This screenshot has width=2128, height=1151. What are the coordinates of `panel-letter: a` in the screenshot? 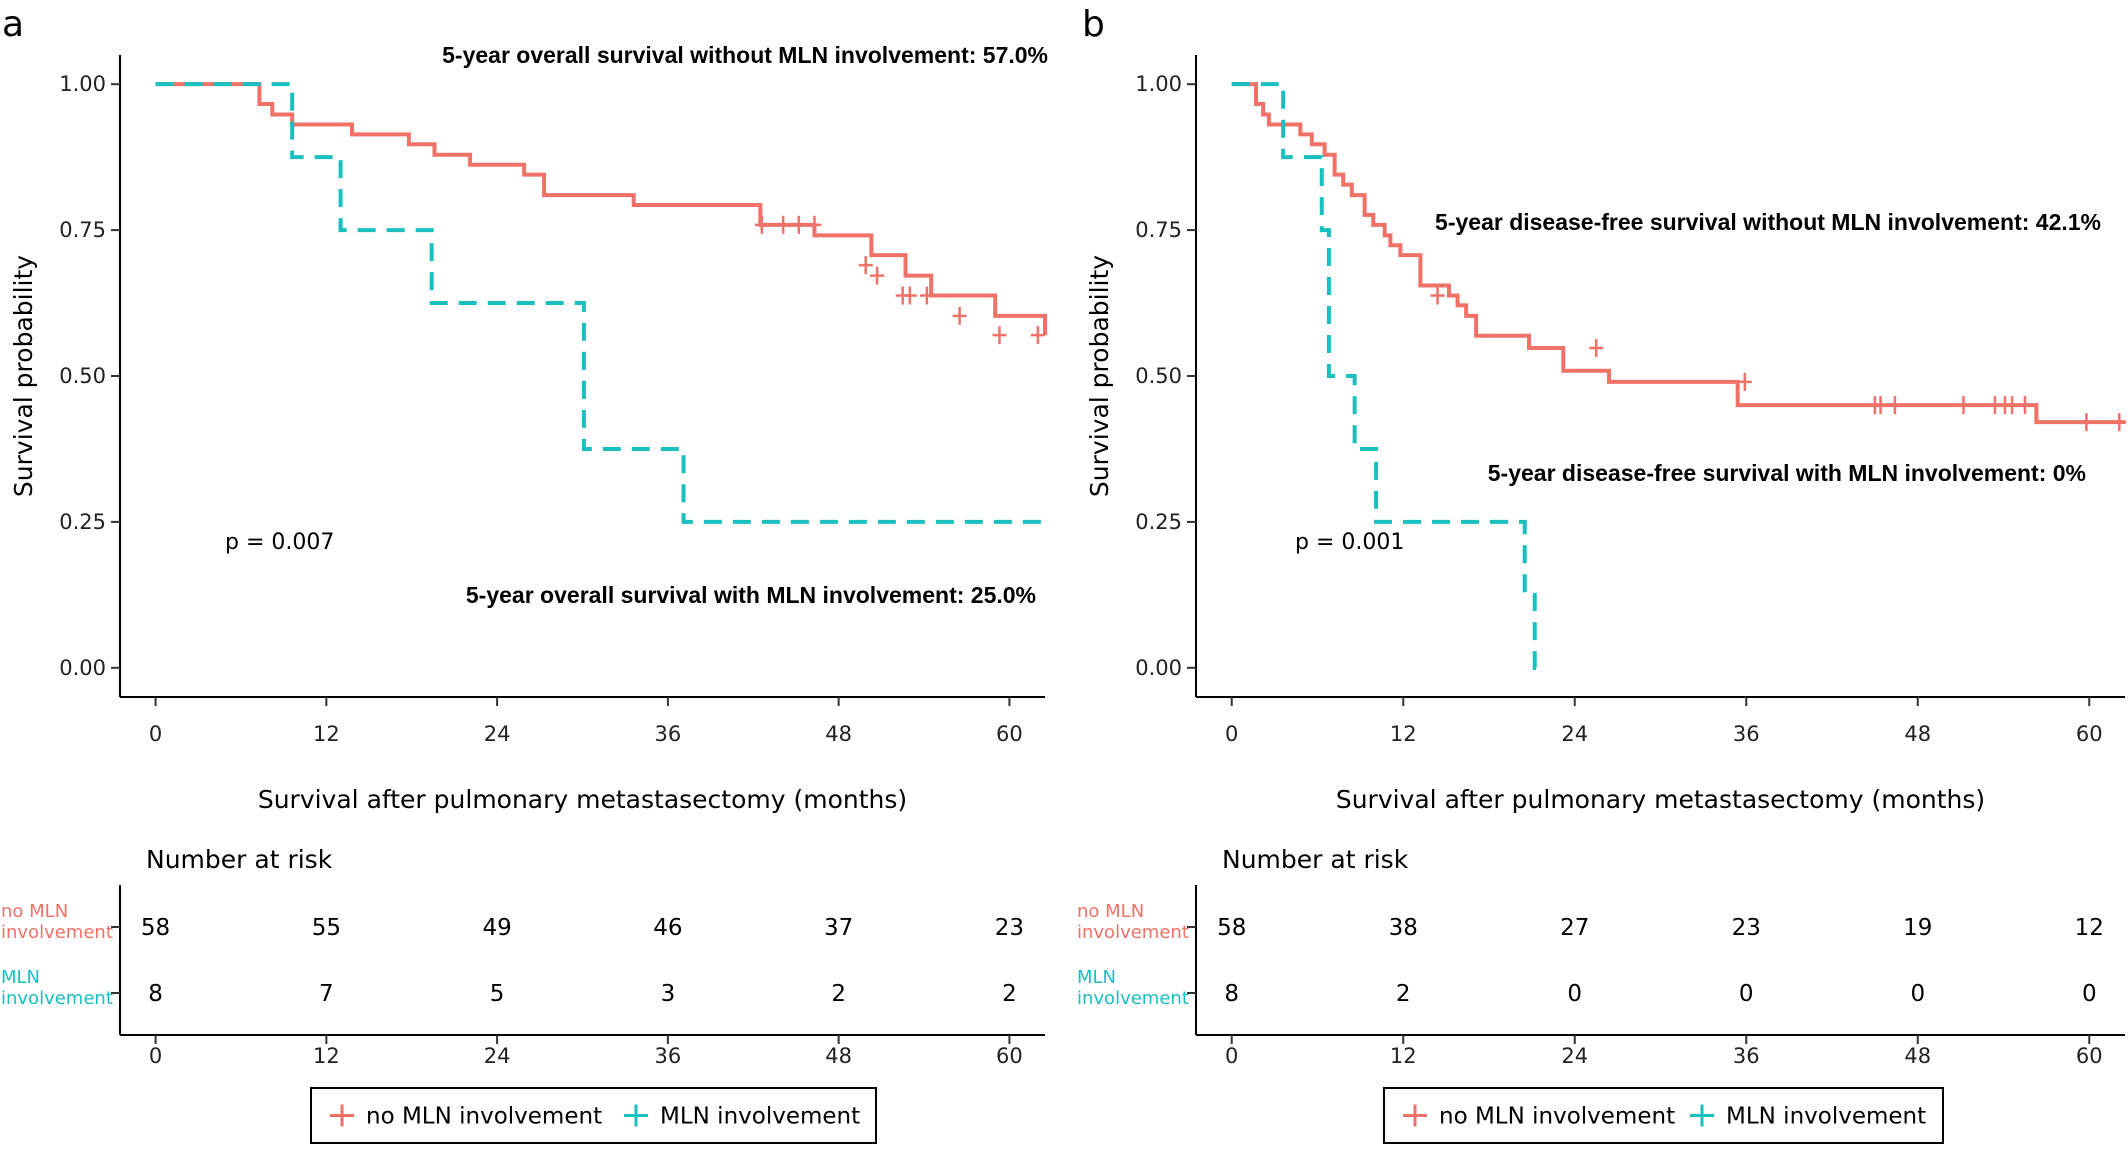 It's located at (13, 24).